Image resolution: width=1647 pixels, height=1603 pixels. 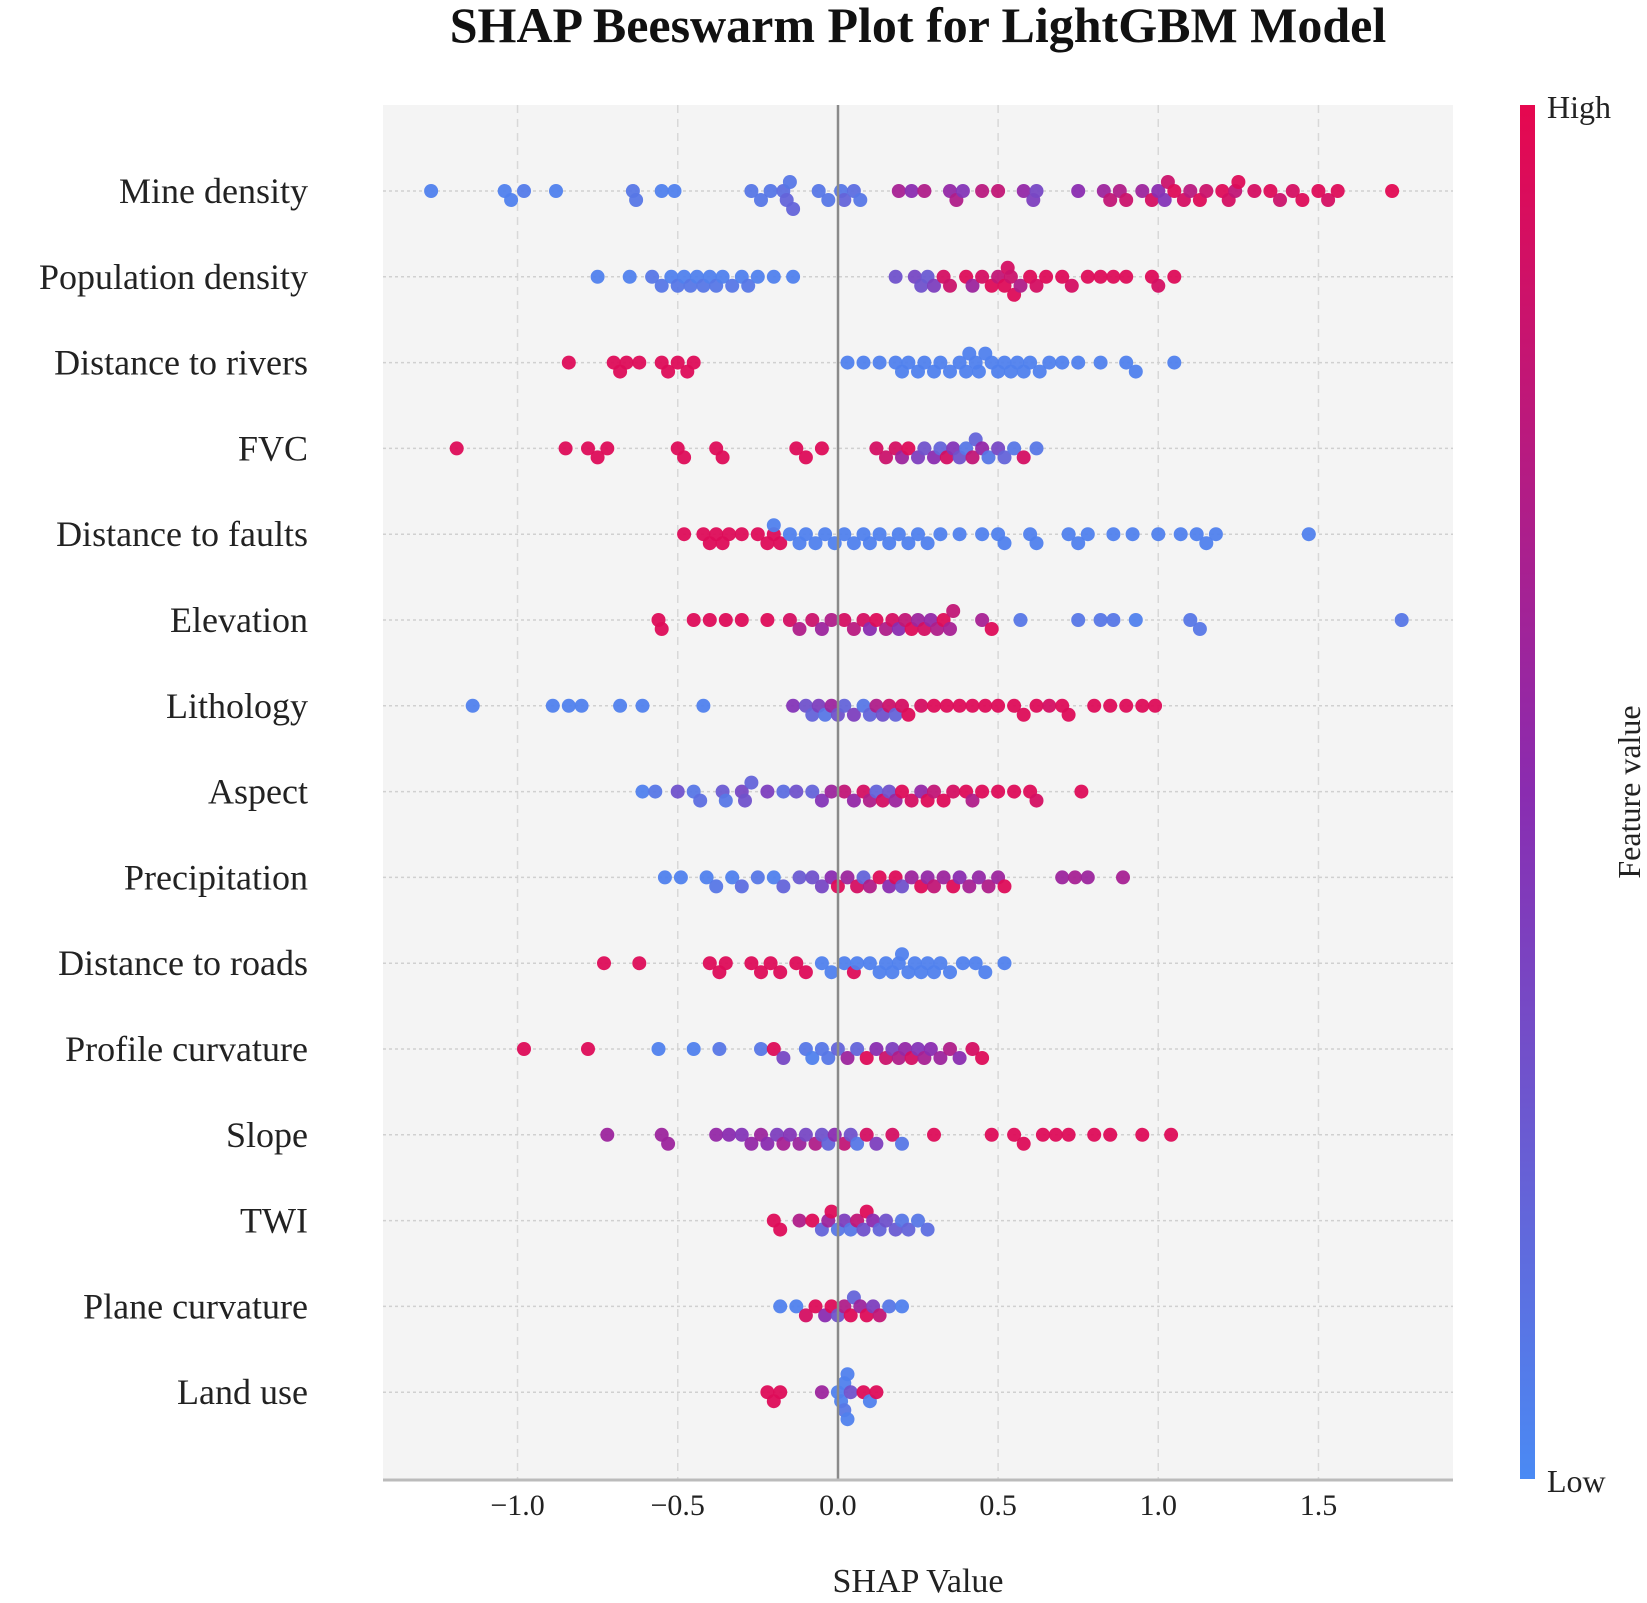 What do you see at coordinates (517, 1505) in the screenshot?
I see `x-tick-label: −1.0` at bounding box center [517, 1505].